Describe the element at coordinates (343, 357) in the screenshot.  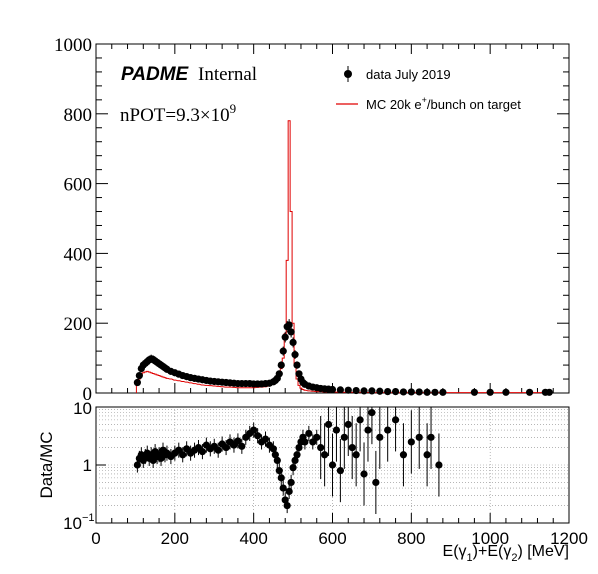
I see `data-points` at that location.